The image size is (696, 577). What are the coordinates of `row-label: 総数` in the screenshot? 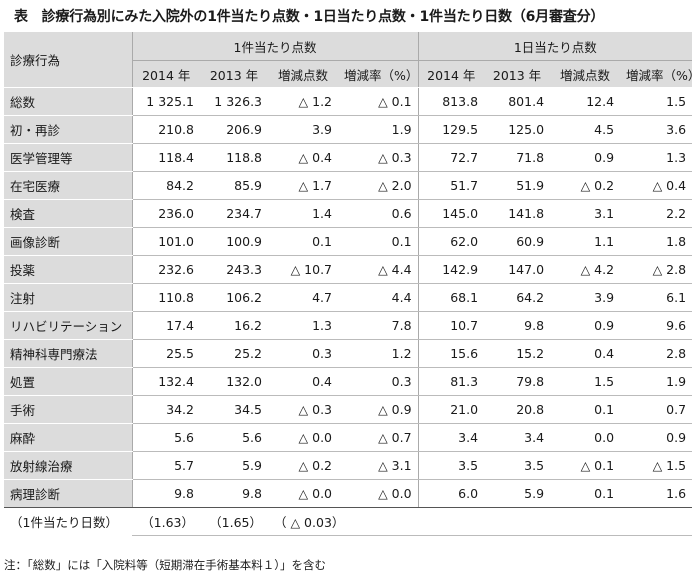 It's located at (68, 101).